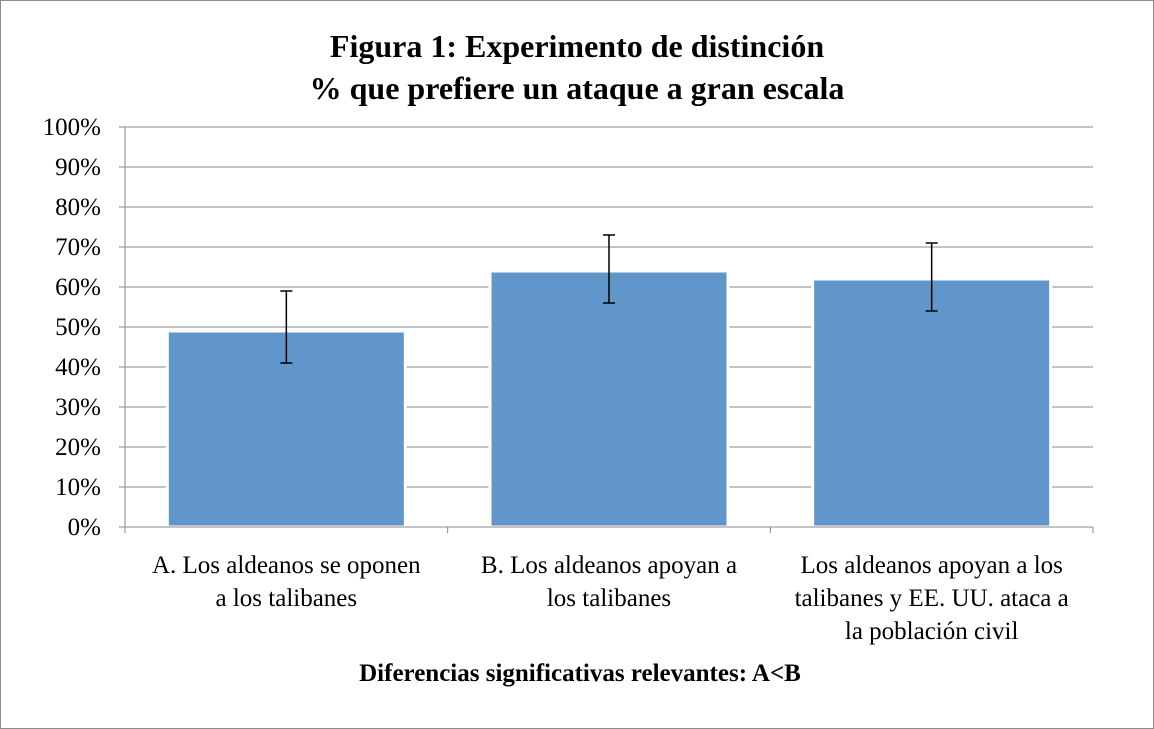 The height and width of the screenshot is (729, 1154). What do you see at coordinates (78, 287) in the screenshot?
I see `y-tick-label: 60%` at bounding box center [78, 287].